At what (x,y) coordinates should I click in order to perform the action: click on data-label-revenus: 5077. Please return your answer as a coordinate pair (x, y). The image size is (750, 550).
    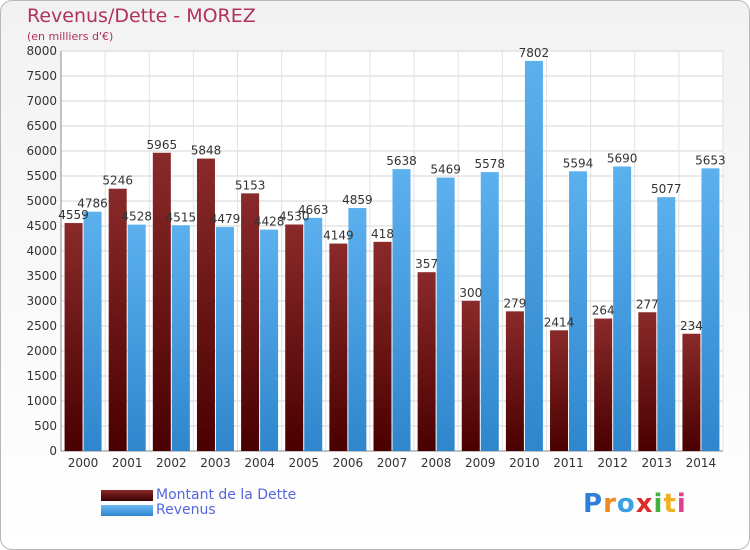
    Looking at the image, I should click on (666, 189).